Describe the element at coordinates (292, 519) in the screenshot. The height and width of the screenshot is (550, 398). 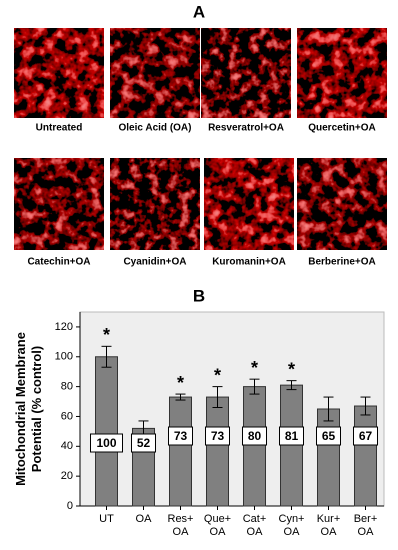
I see `x-tick-label-line: Cyn+` at that location.